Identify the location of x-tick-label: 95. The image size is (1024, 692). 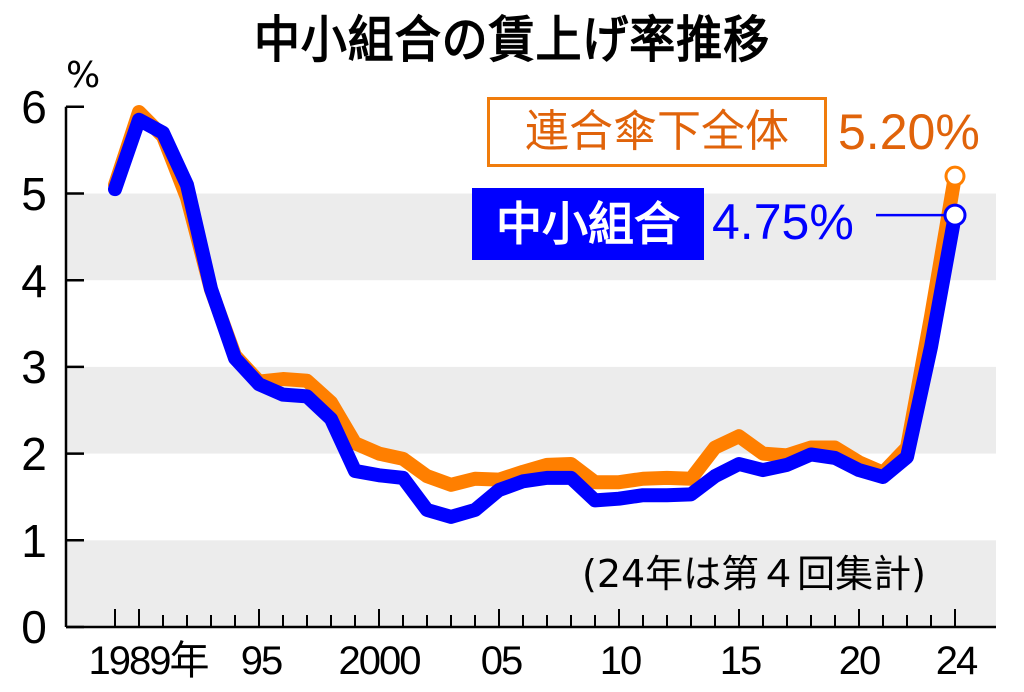
(261, 661).